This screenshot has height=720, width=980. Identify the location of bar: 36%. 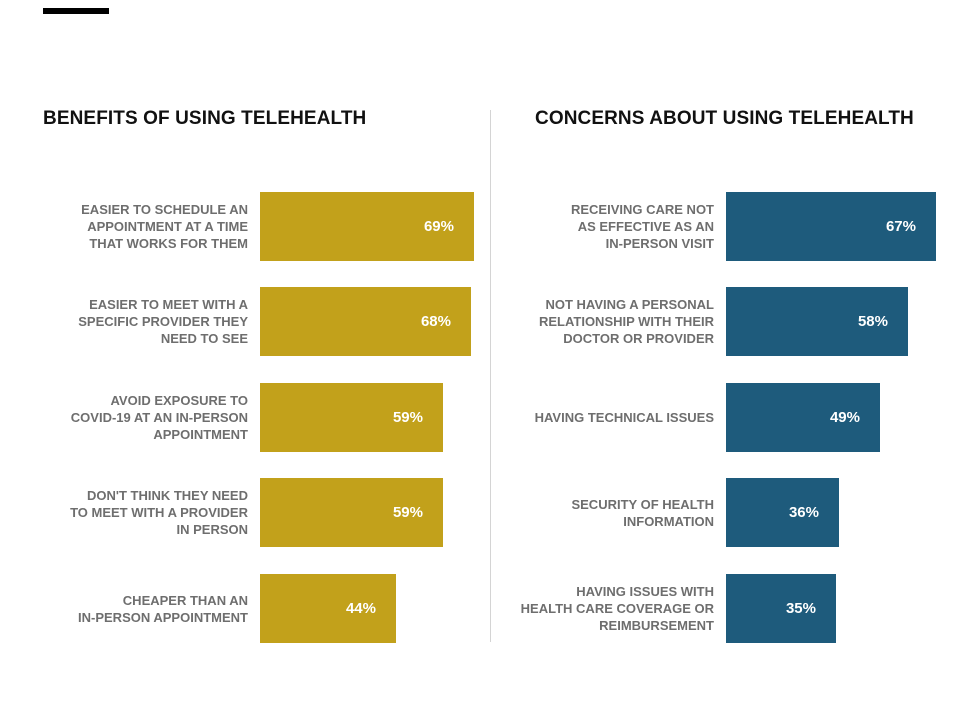
(782, 512).